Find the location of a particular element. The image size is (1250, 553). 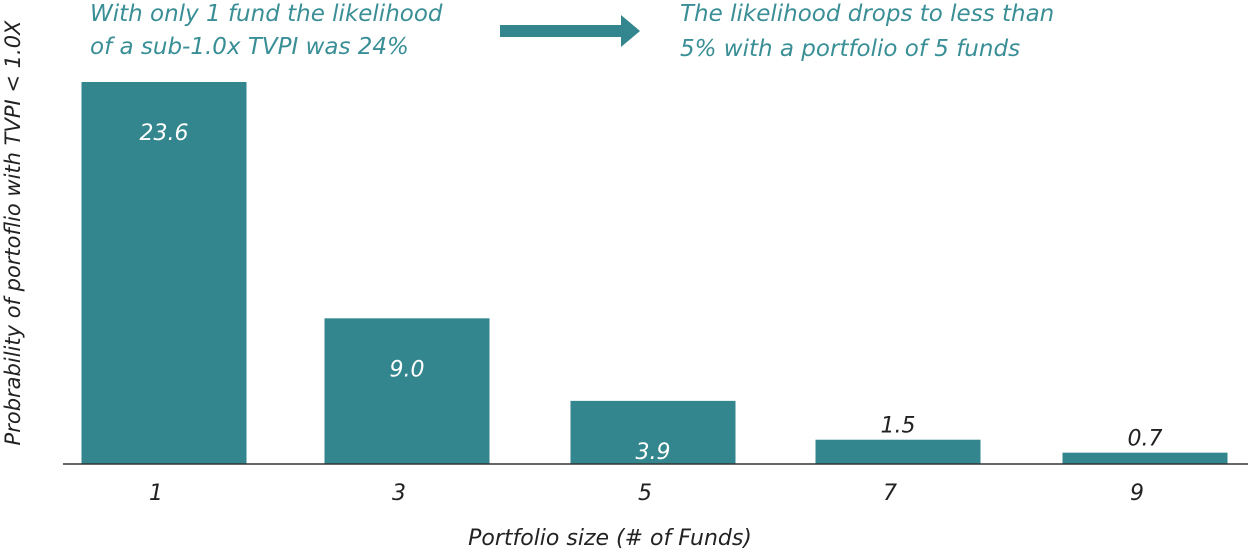

x-tick-label-9: 9 is located at coordinates (1137, 493).